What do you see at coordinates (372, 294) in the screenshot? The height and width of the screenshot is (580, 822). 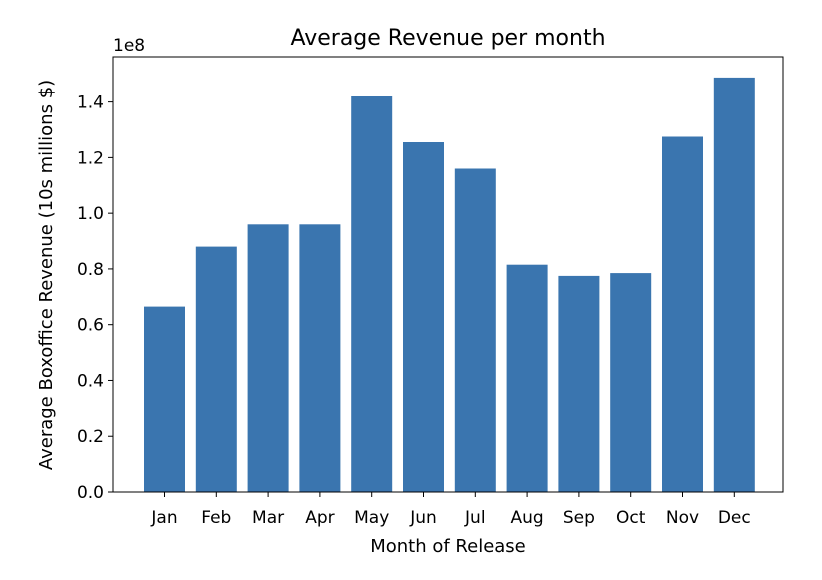 I see `bar-may` at bounding box center [372, 294].